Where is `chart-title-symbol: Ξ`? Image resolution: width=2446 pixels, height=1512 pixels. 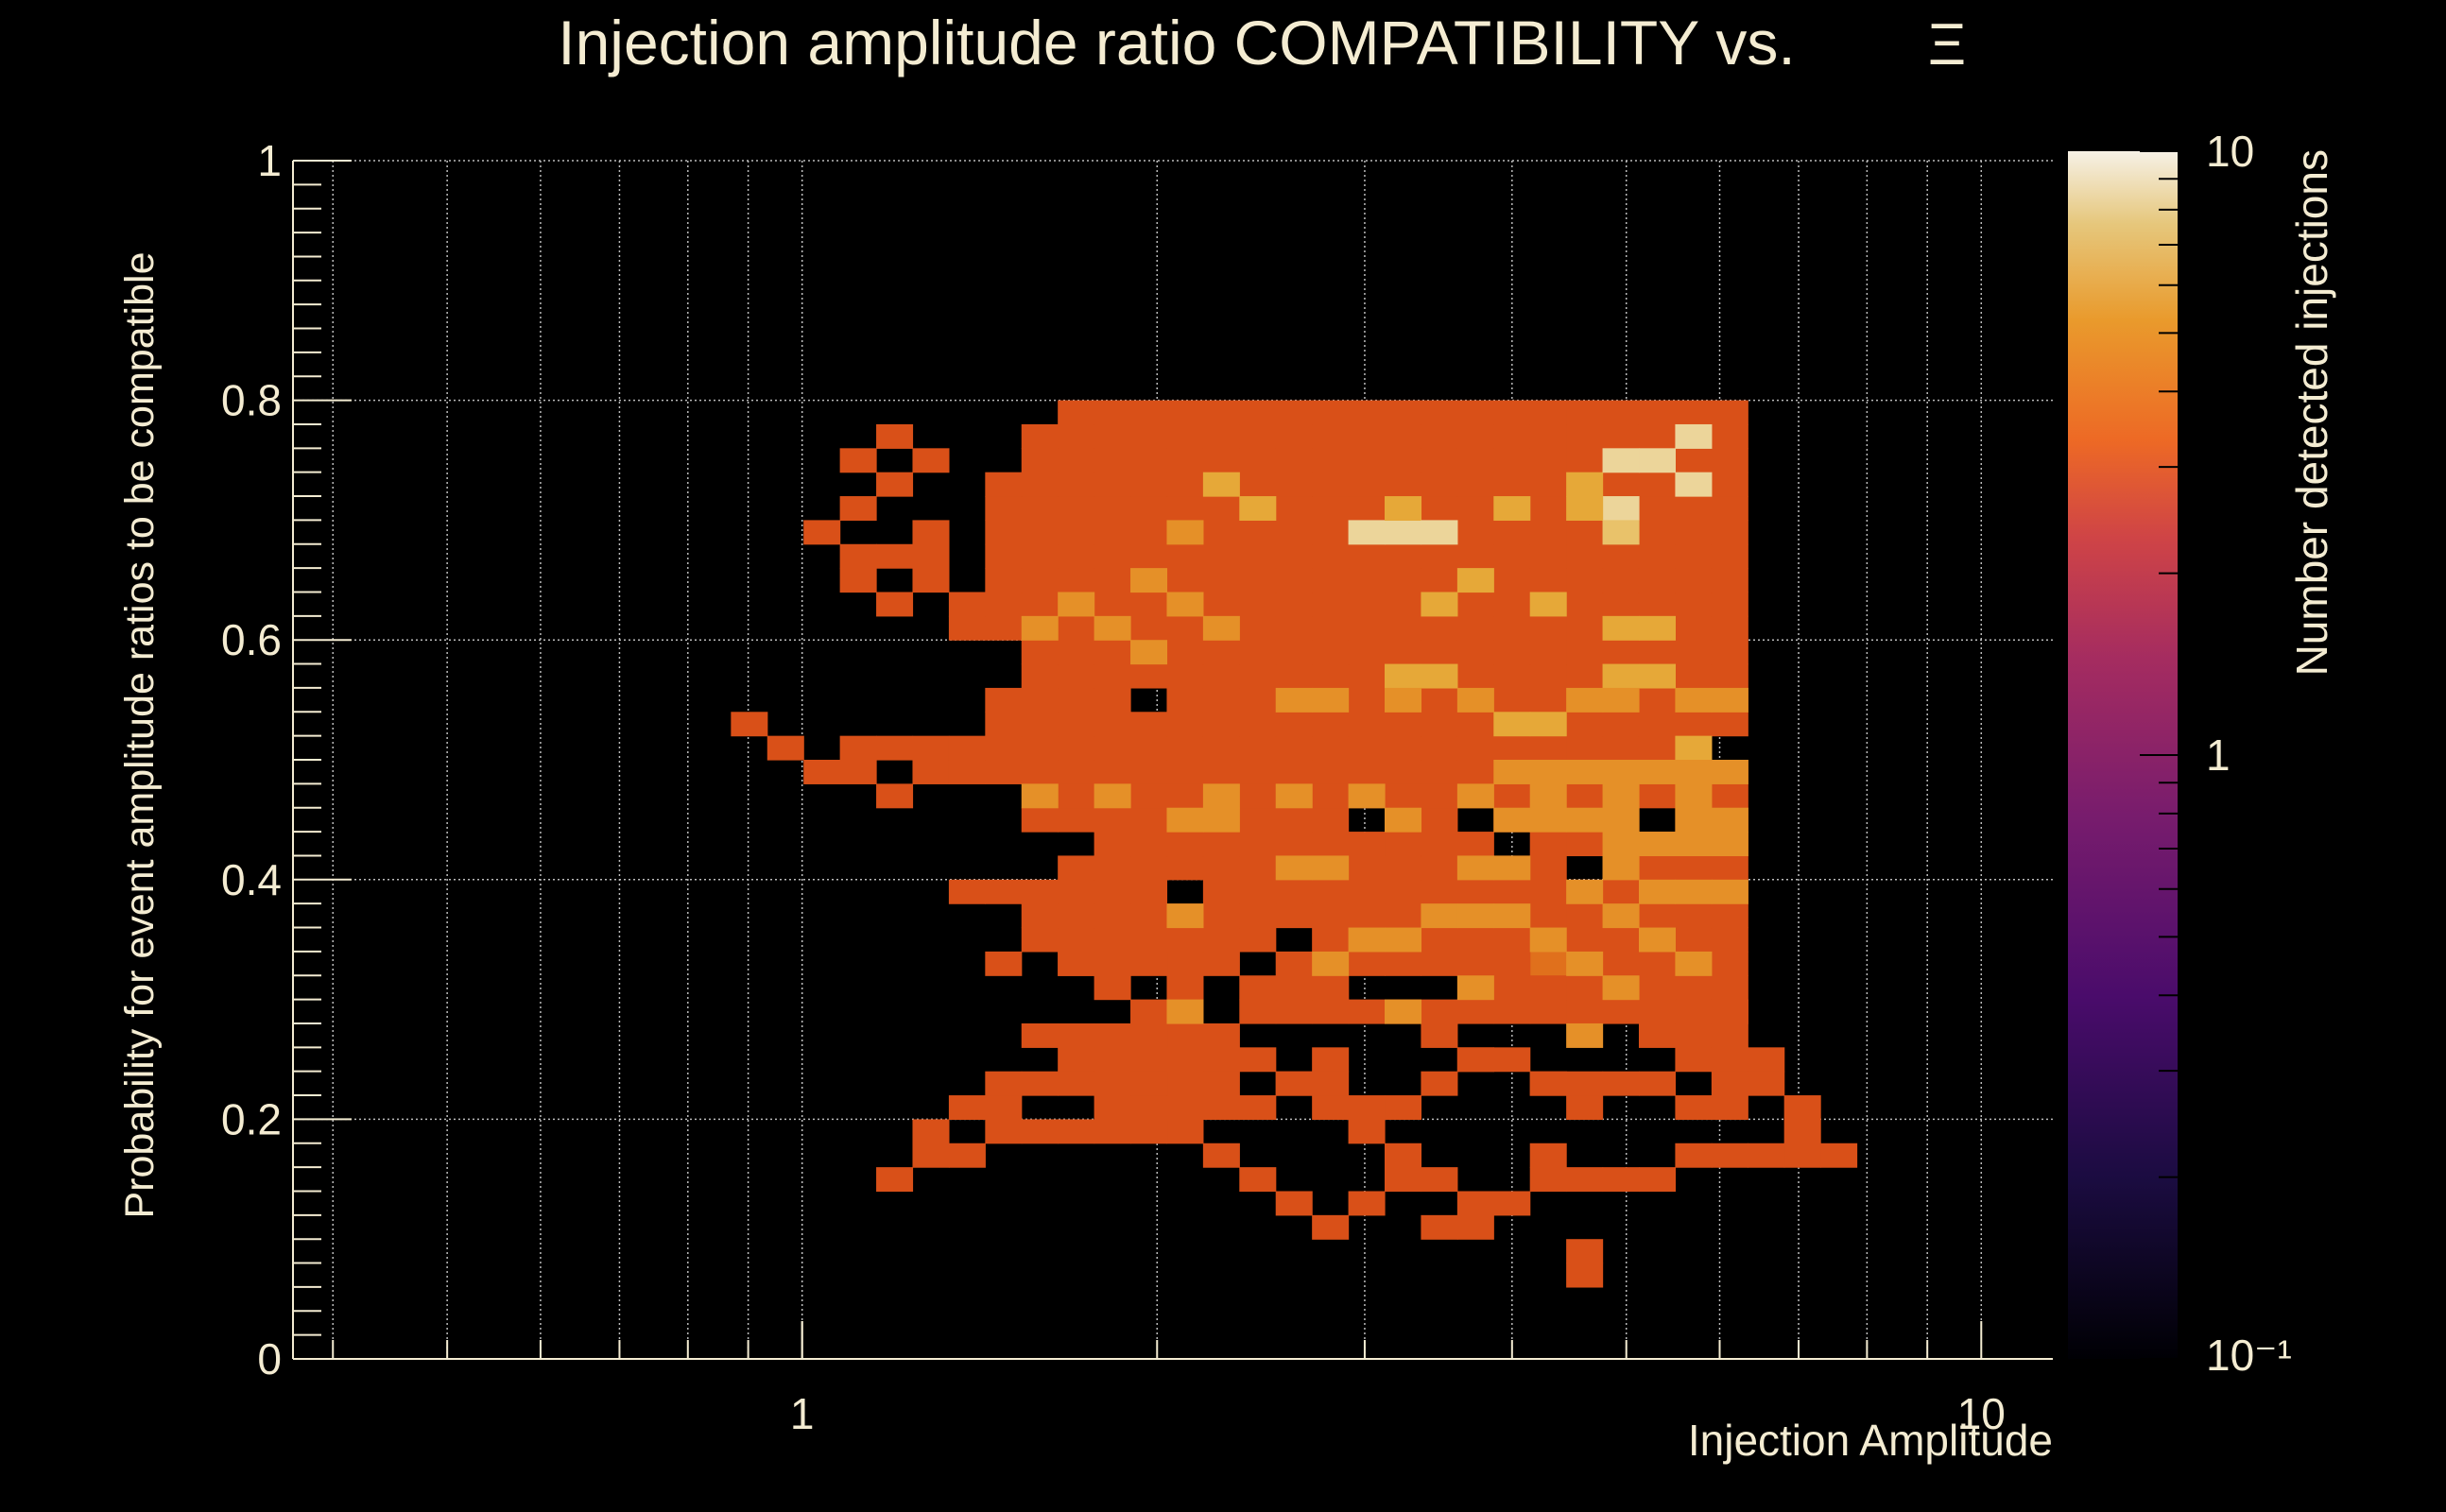
chart-title-symbol: Ξ is located at coordinates (1947, 44).